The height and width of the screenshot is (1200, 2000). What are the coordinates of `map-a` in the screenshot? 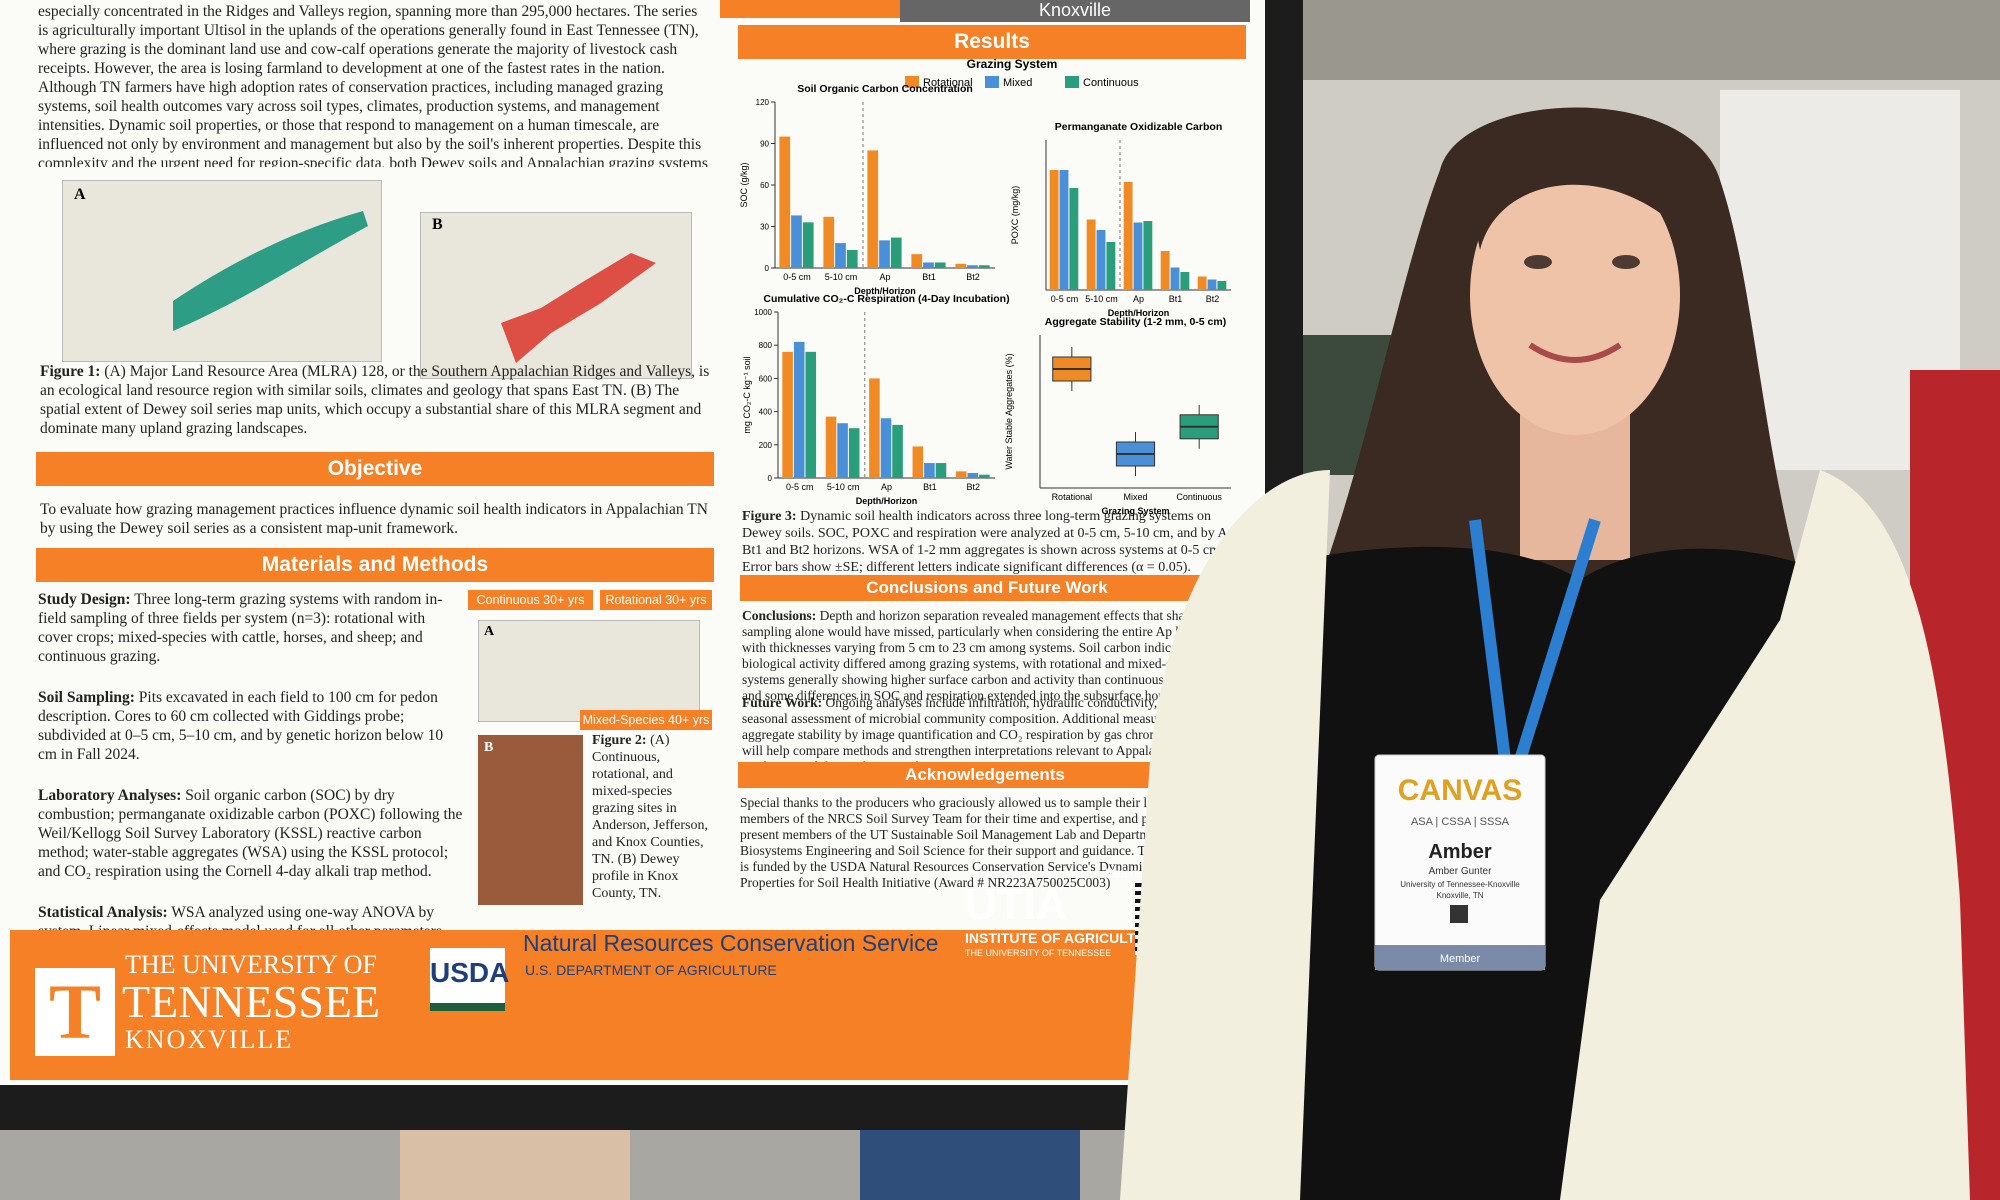 It's located at (222, 271).